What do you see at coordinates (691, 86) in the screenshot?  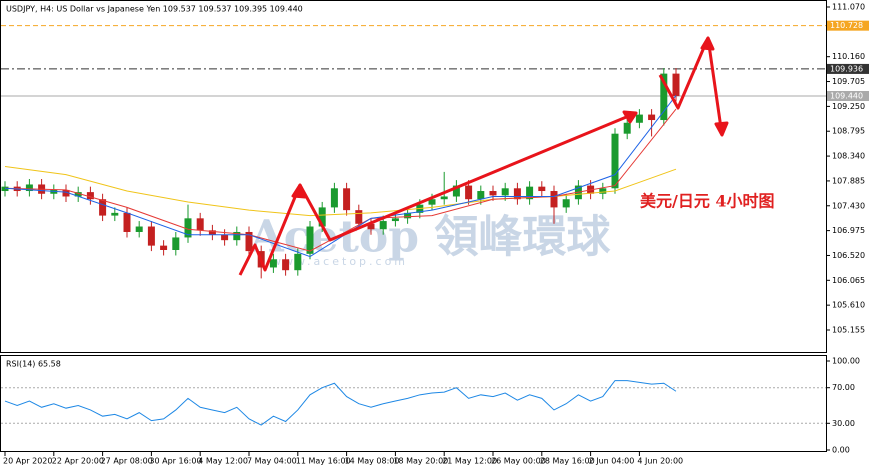 I see `arrow-line` at bounding box center [691, 86].